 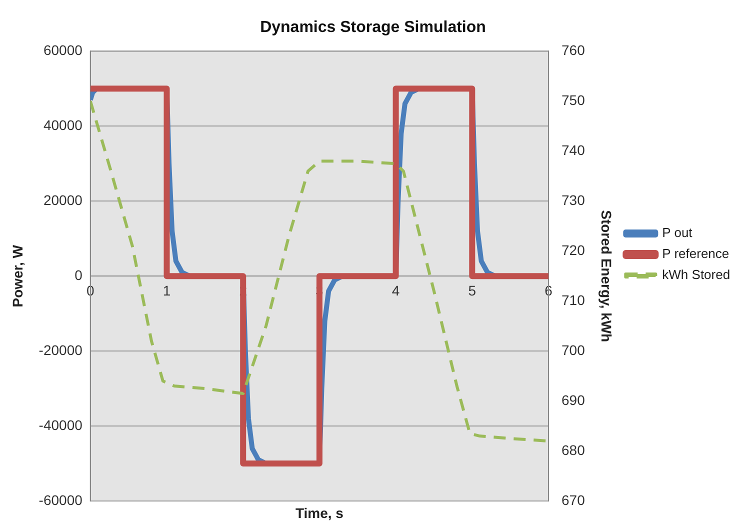 What do you see at coordinates (574, 100) in the screenshot?
I see `y2-tick-label: 750` at bounding box center [574, 100].